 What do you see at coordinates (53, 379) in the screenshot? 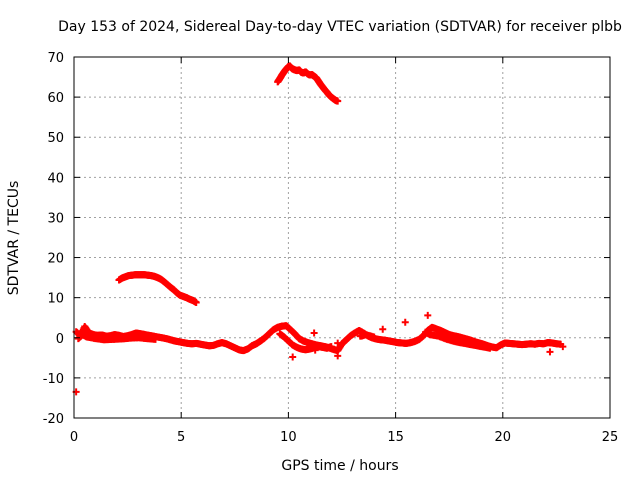
I see `y-tick-label: -10` at bounding box center [53, 379].